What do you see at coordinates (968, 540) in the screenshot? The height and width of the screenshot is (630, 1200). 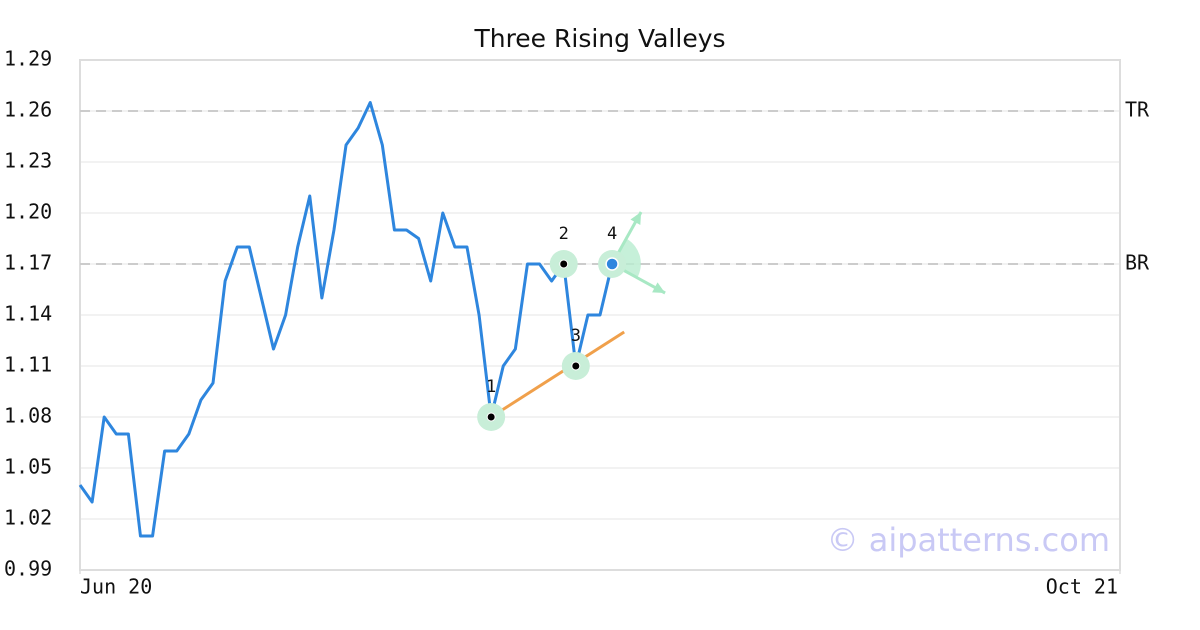 I see `watermark: © aipatterns.com` at bounding box center [968, 540].